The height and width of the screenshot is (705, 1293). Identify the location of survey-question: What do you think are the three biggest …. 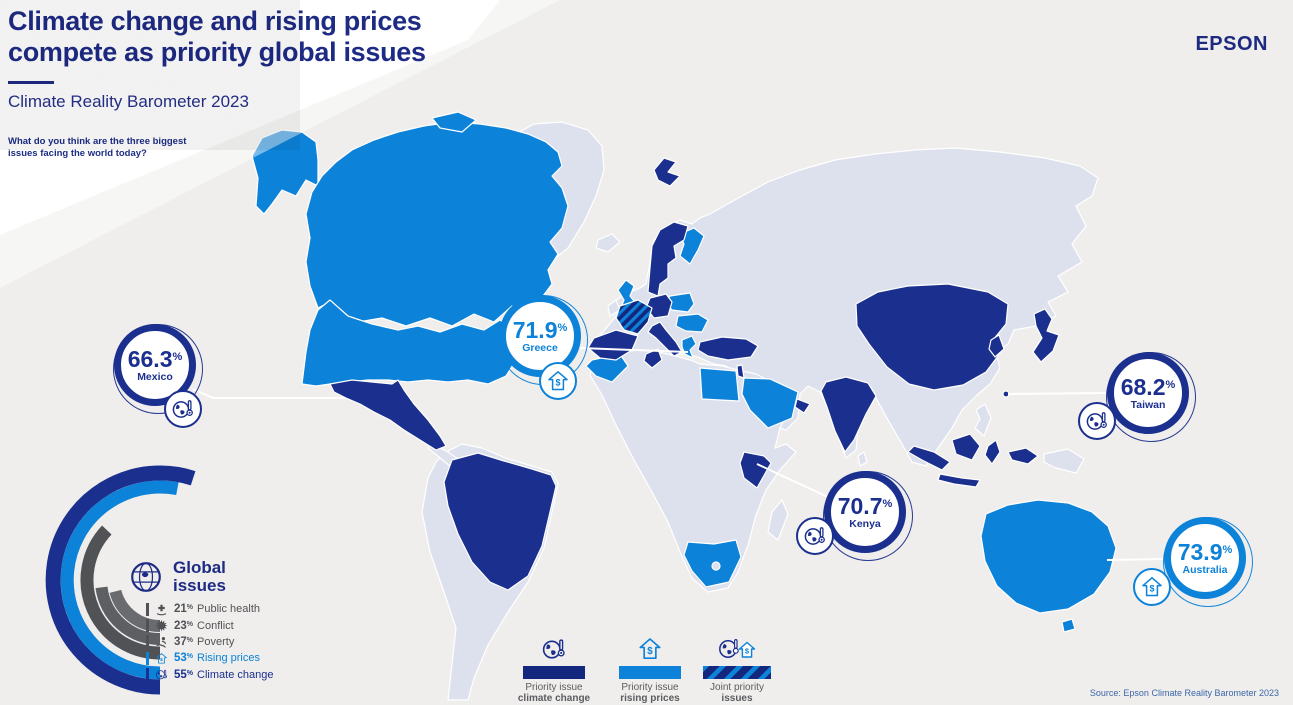
(97, 148).